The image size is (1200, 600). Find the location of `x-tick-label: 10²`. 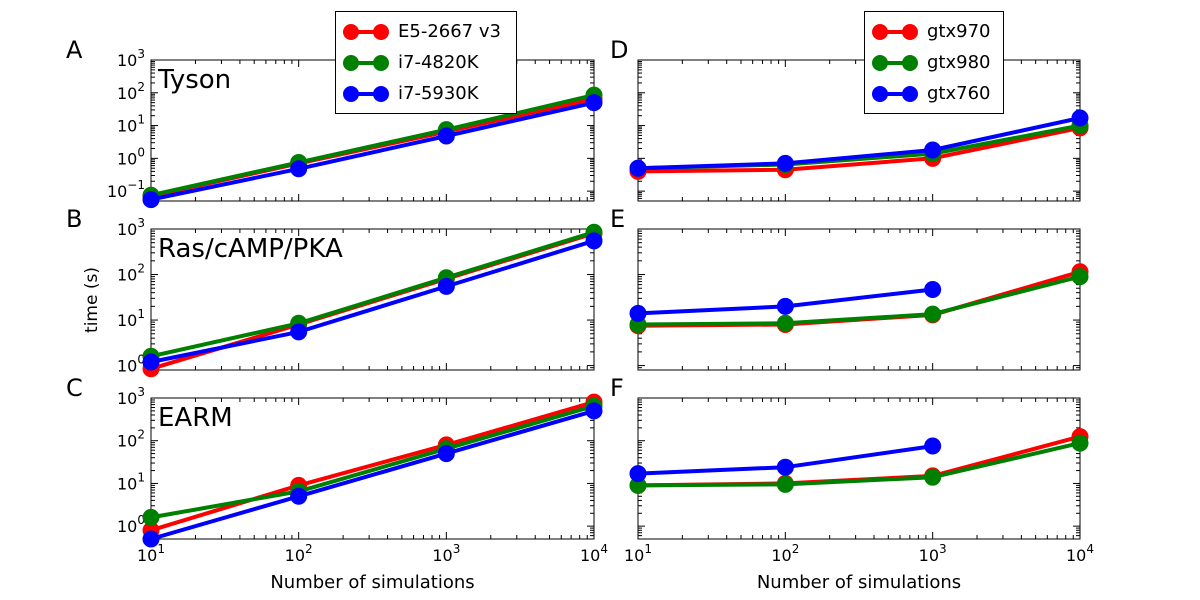

x-tick-label: 10² is located at coordinates (785, 553).